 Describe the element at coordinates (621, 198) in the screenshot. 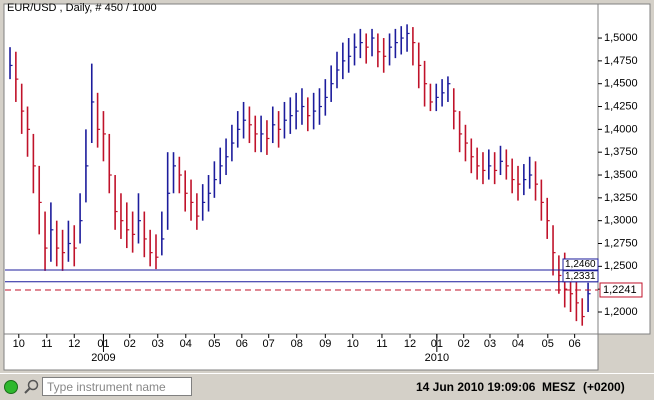

I see `y-tick-label: 1,3250` at that location.